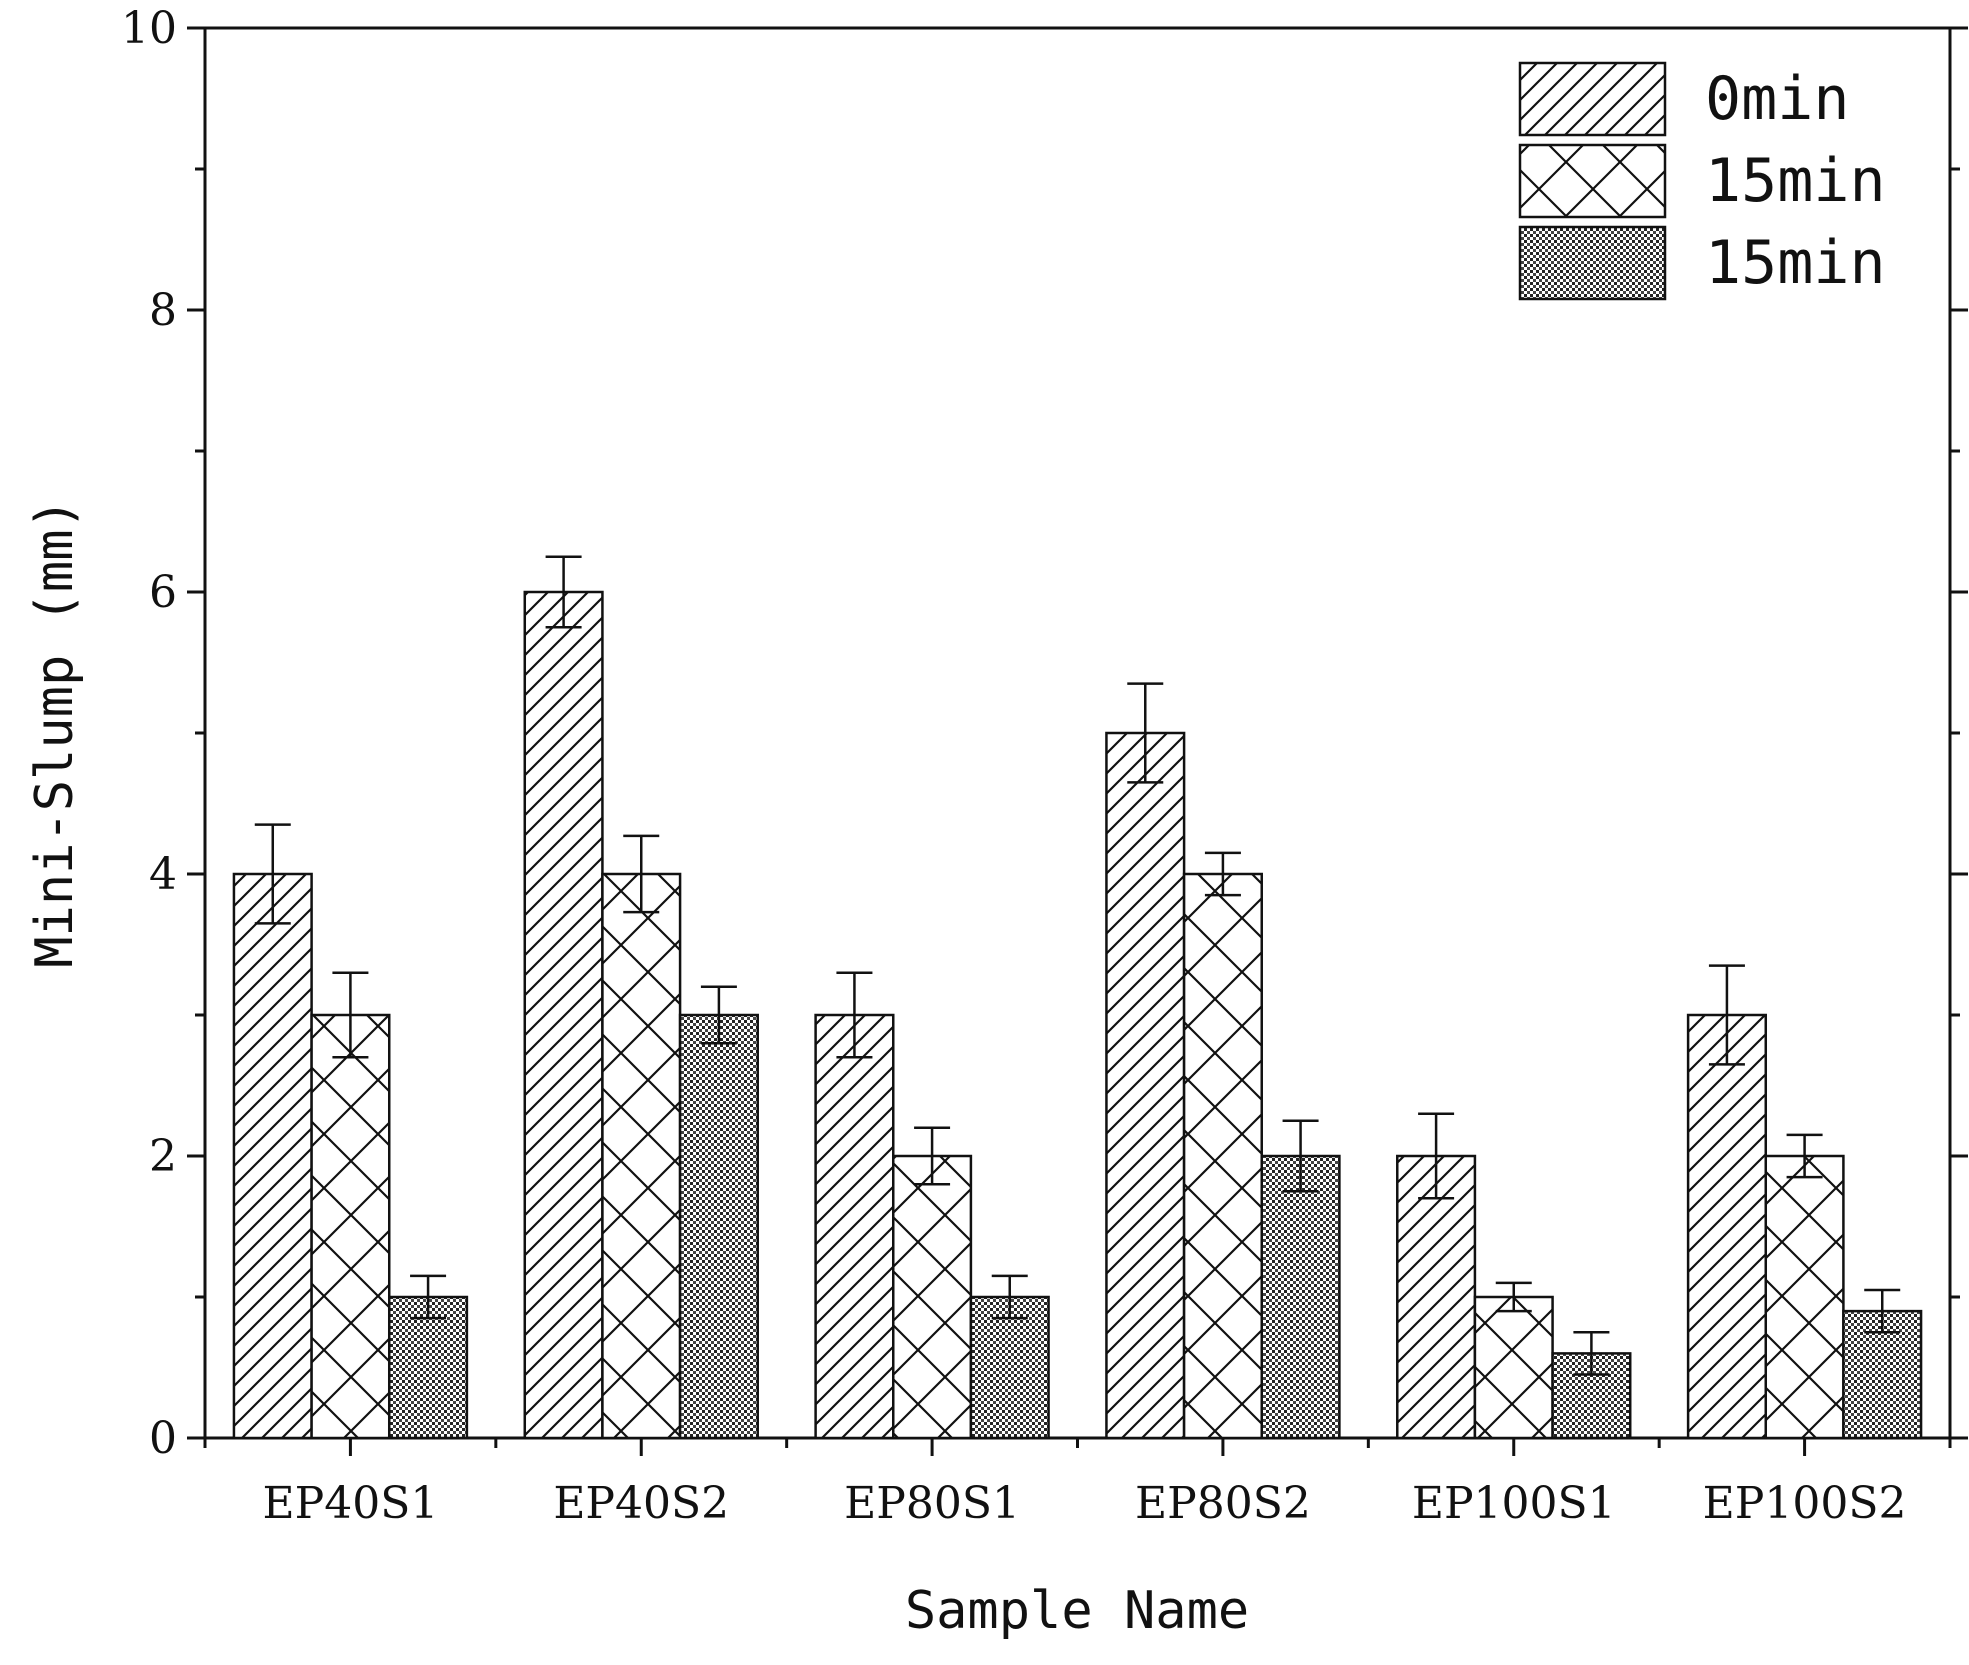  What do you see at coordinates (149, 28) in the screenshot?
I see `y-tick-label: 10` at bounding box center [149, 28].